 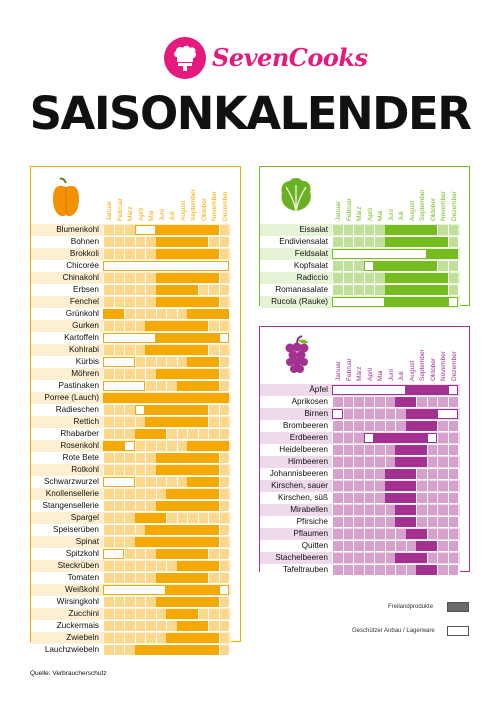 What do you see at coordinates (131, 614) in the screenshot?
I see `calendar-row: Zucchini` at bounding box center [131, 614].